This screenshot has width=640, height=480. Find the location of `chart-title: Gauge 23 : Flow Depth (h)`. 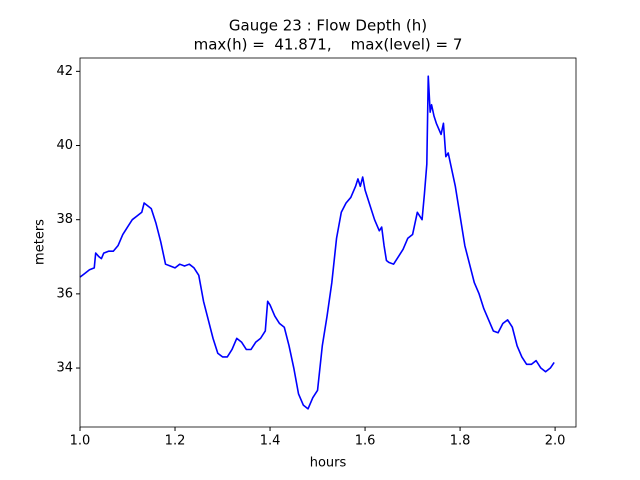

chart-title: Gauge 23 : Flow Depth (h) is located at coordinates (328, 26).